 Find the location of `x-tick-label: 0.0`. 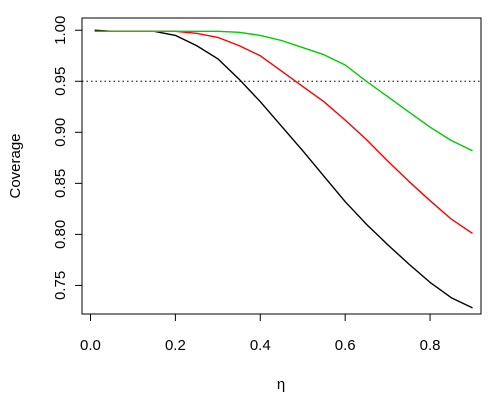

x-tick-label: 0.0 is located at coordinates (90, 345).